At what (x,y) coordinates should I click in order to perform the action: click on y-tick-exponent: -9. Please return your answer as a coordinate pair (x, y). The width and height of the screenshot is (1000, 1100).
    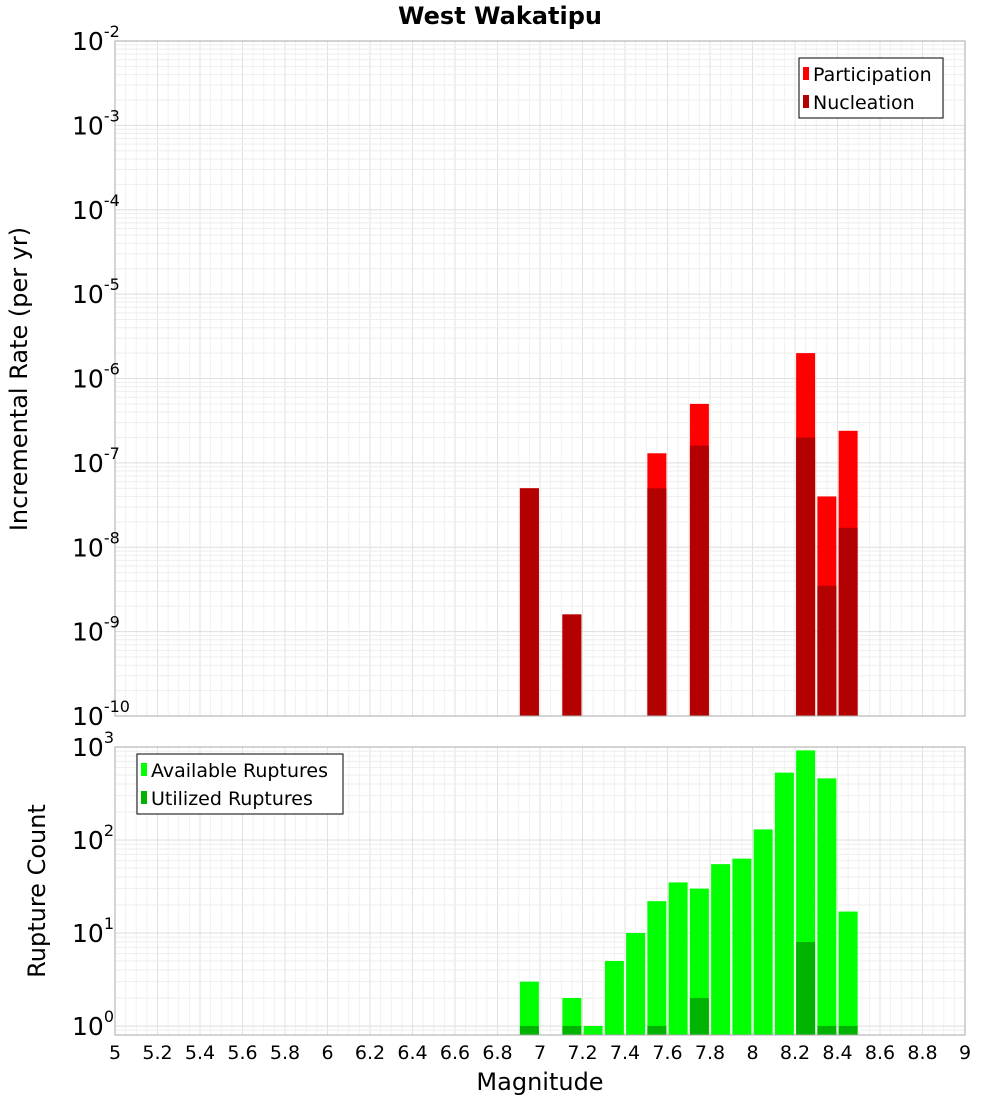
    Looking at the image, I should click on (112, 622).